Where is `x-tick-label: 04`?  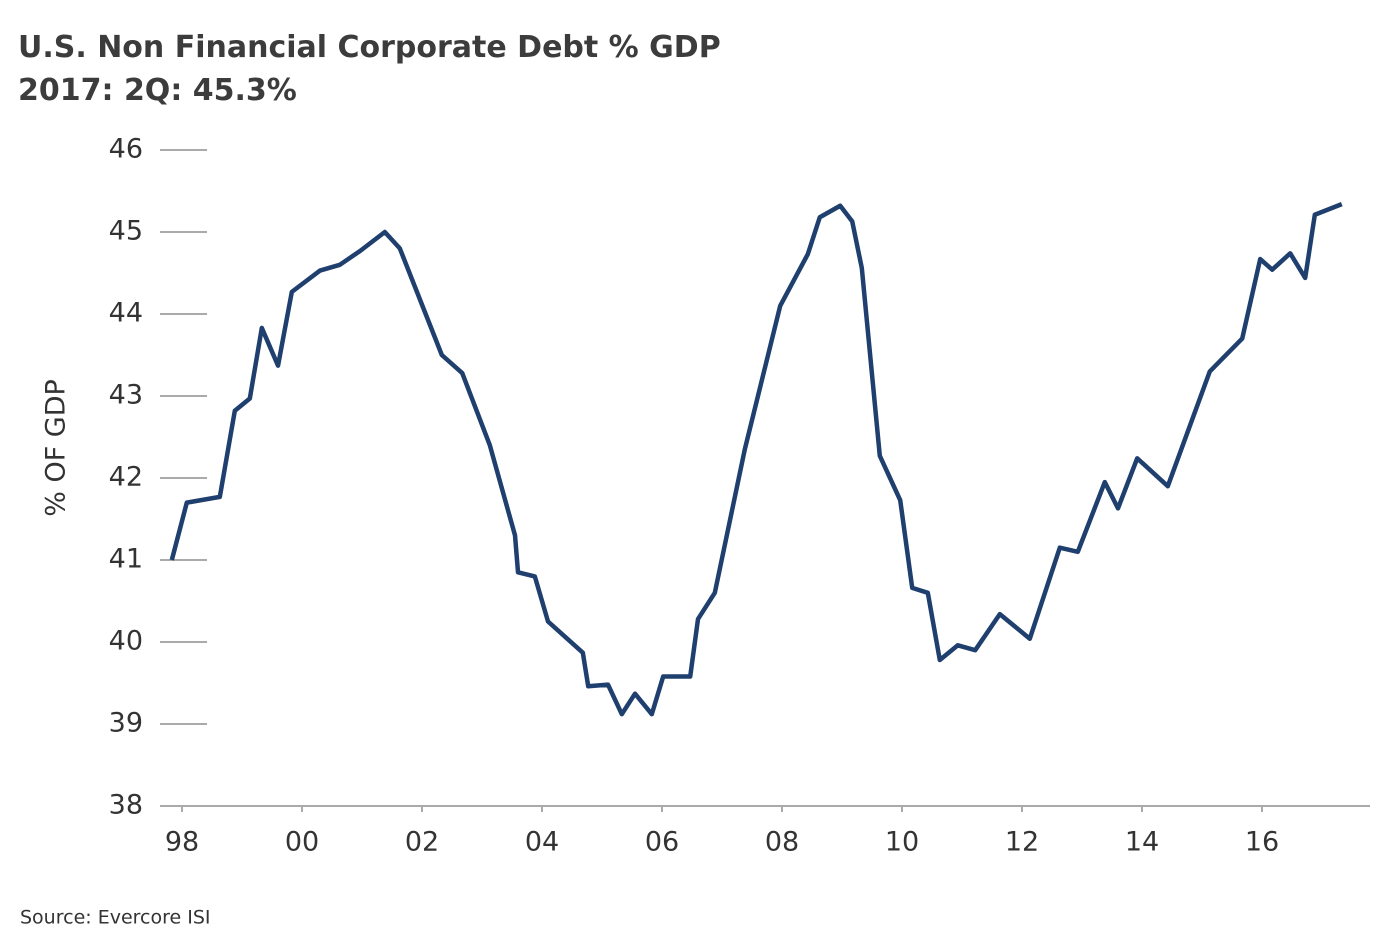
x-tick-label: 04 is located at coordinates (542, 842).